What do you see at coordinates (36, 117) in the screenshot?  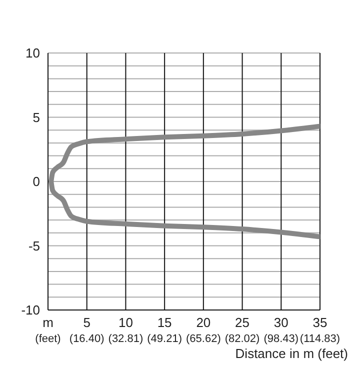 I see `y-tick-label: 5` at bounding box center [36, 117].